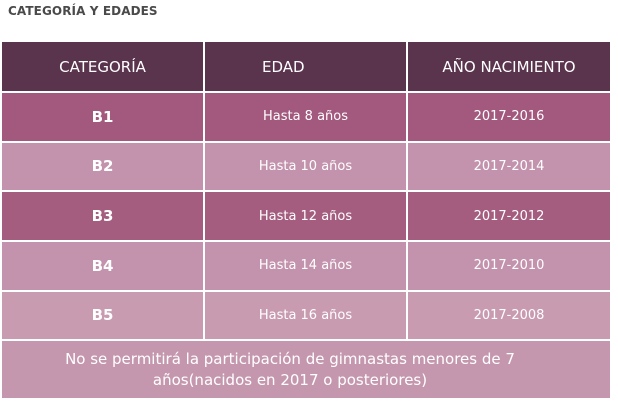 The height and width of the screenshot is (406, 618). I want to click on birth-years-cell: 2017-2014, so click(509, 166).